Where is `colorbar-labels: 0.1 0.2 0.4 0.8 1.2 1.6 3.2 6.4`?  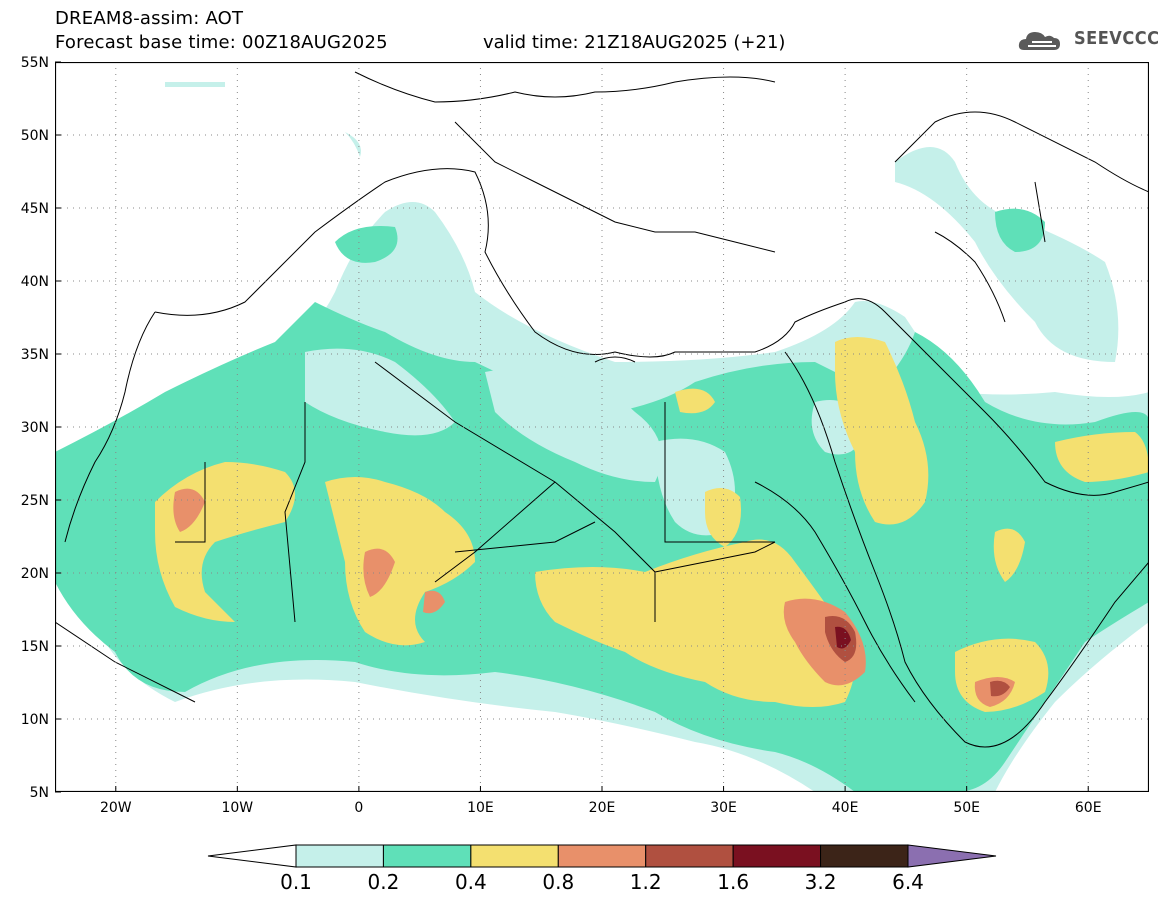
colorbar-labels: 0.1 0.2 0.4 0.8 1.2 1.6 3.2 6.4 is located at coordinates (602, 882).